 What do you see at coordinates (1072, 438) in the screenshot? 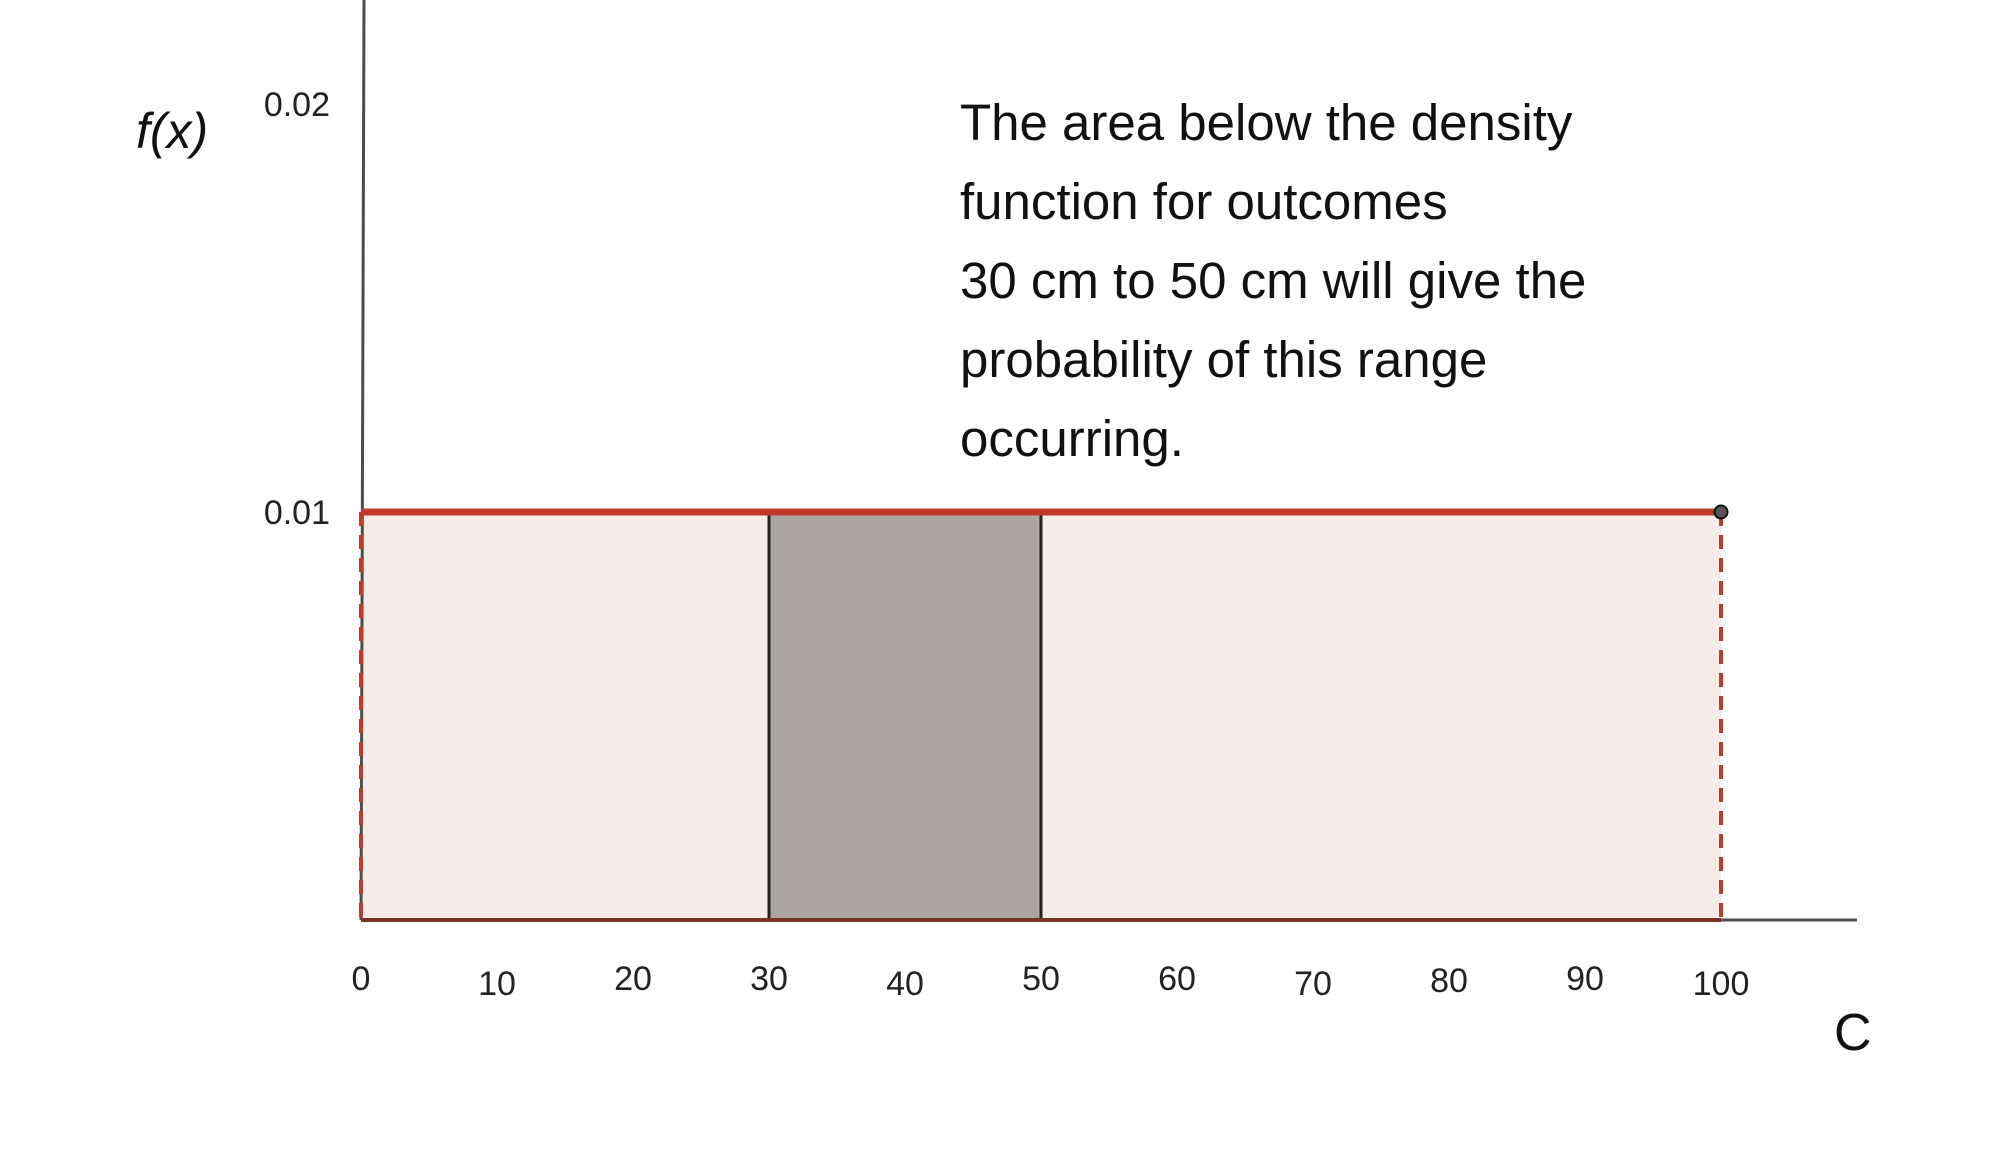
I see `annotation-line-5: occurring.` at bounding box center [1072, 438].